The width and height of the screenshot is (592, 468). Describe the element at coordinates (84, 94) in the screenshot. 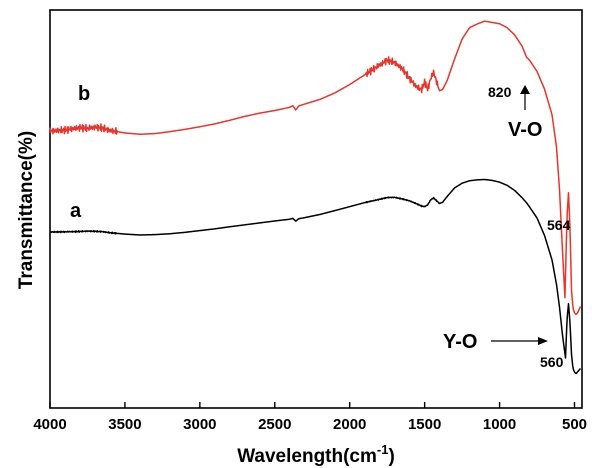

I see `series-label-b: b` at that location.